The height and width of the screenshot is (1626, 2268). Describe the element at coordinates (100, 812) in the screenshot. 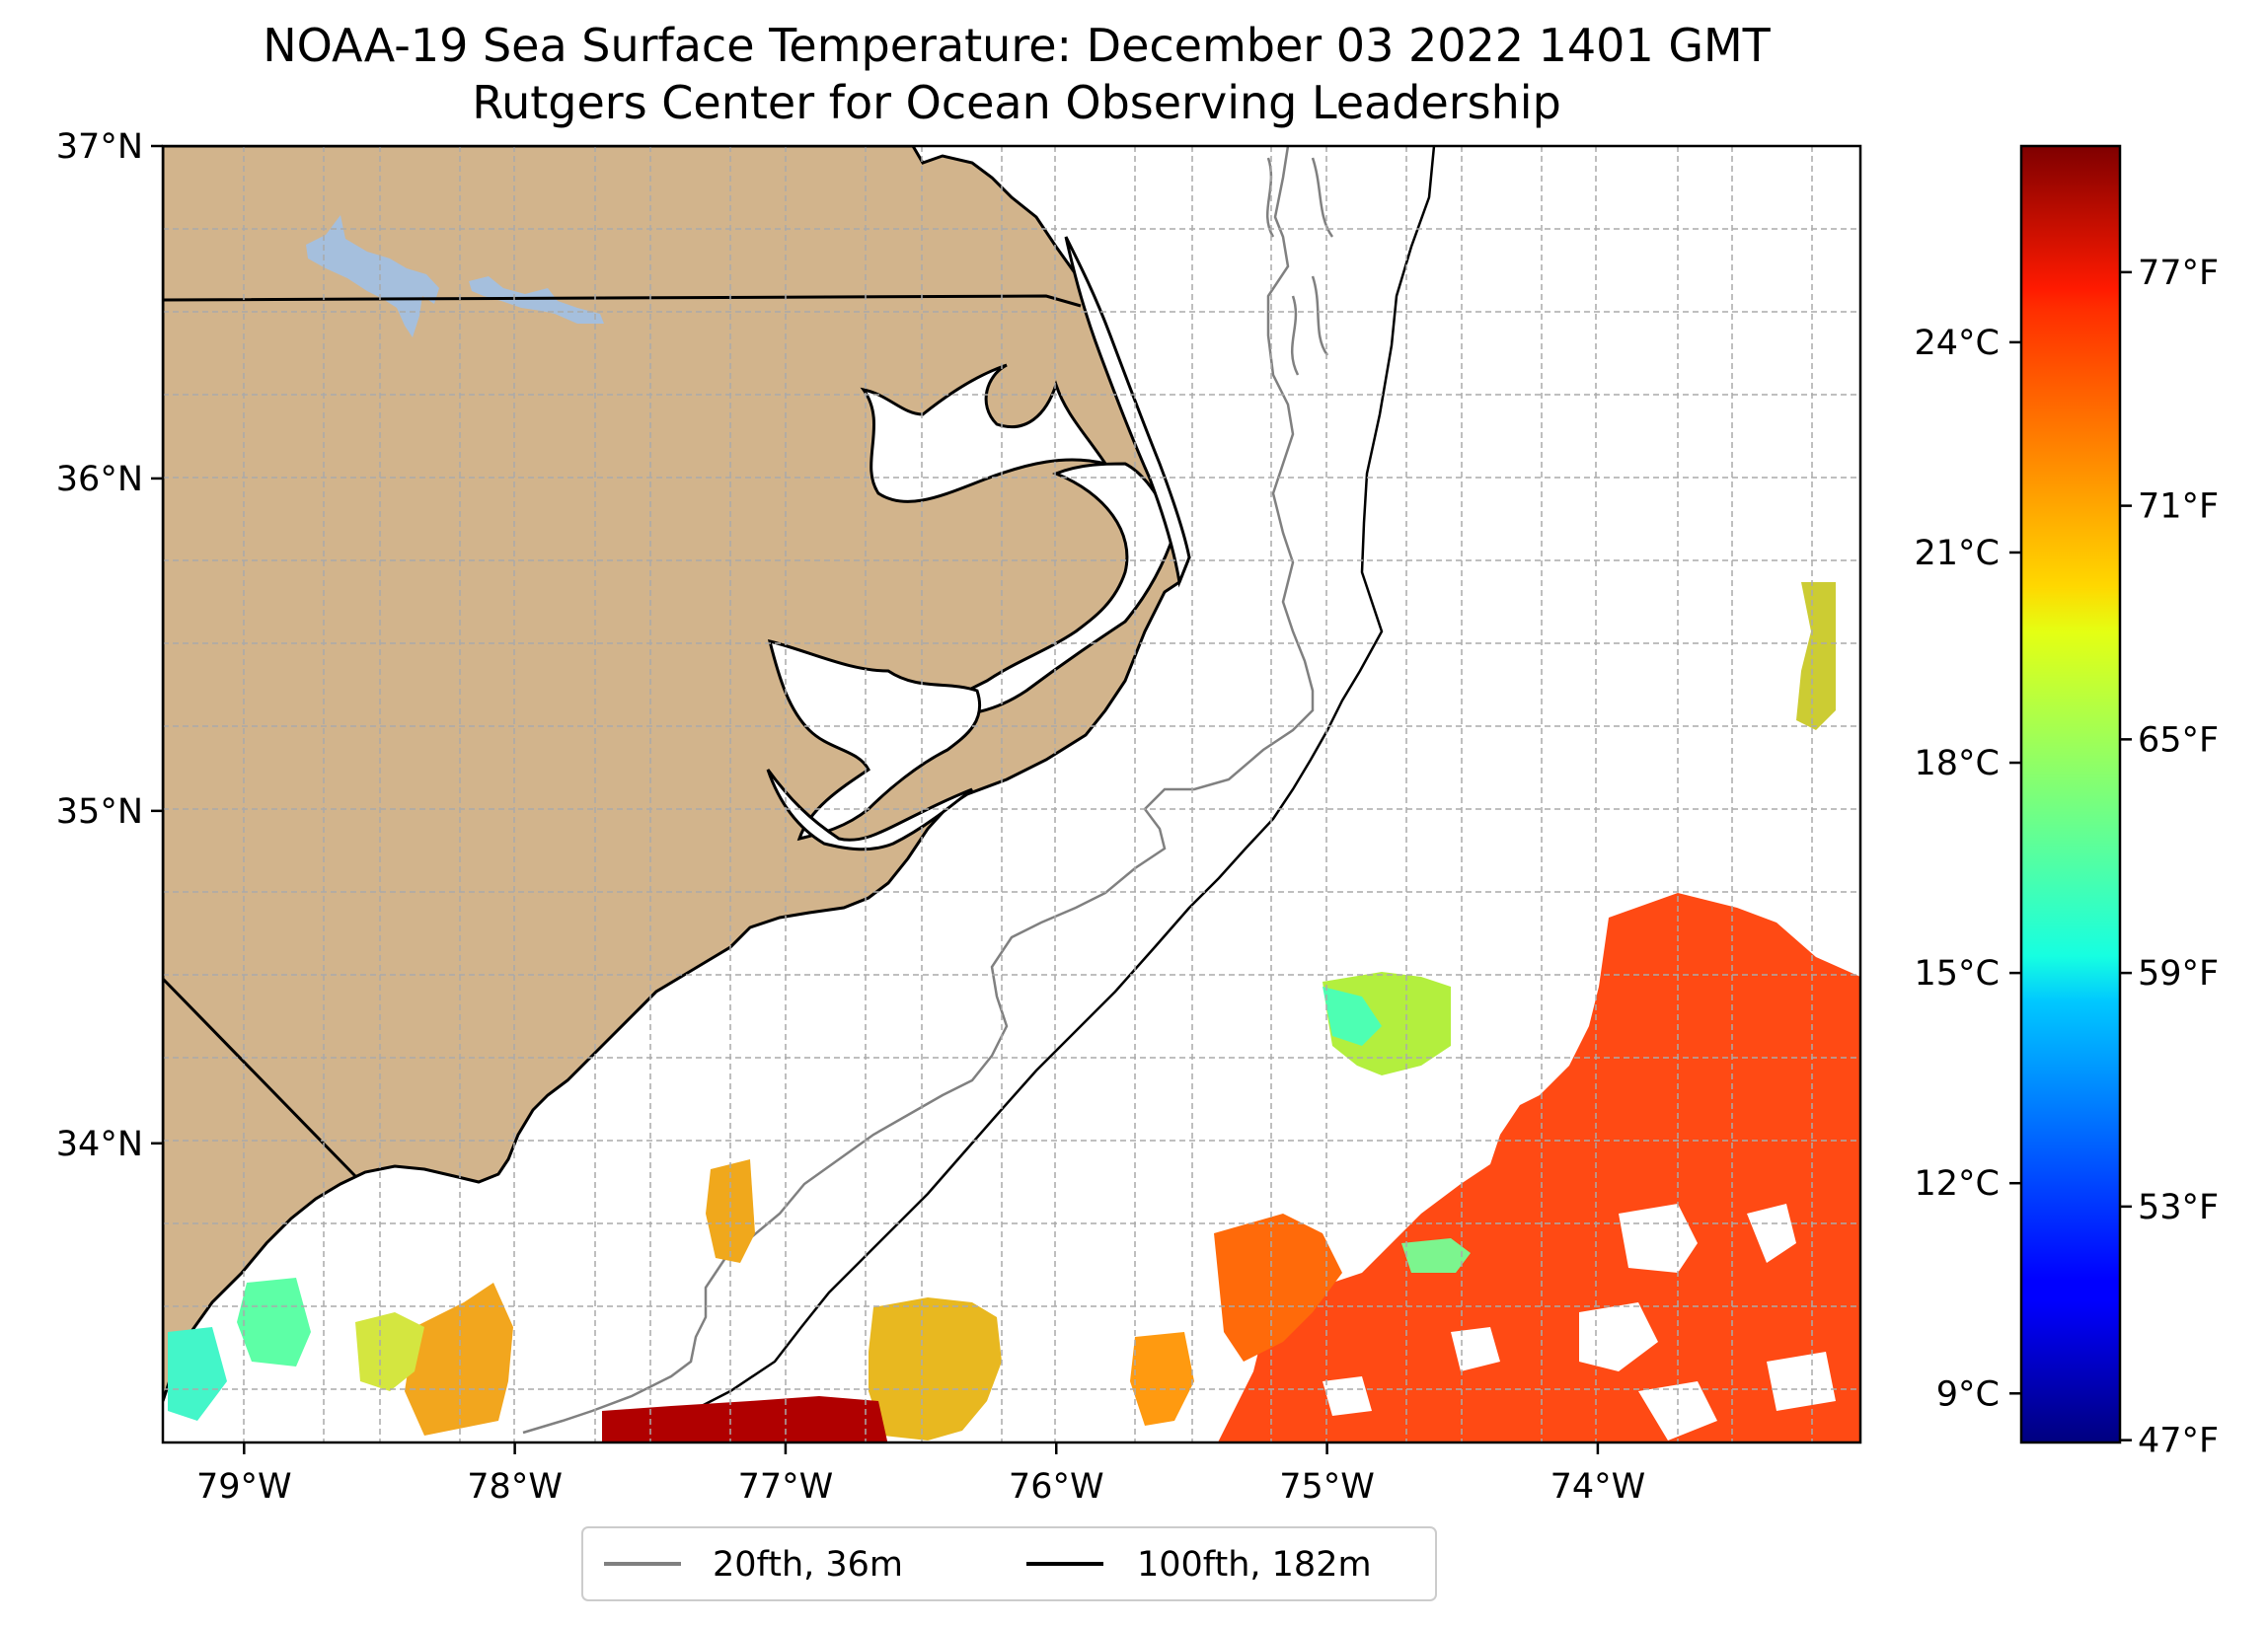

I see `lat-tick-label: 35°N` at that location.